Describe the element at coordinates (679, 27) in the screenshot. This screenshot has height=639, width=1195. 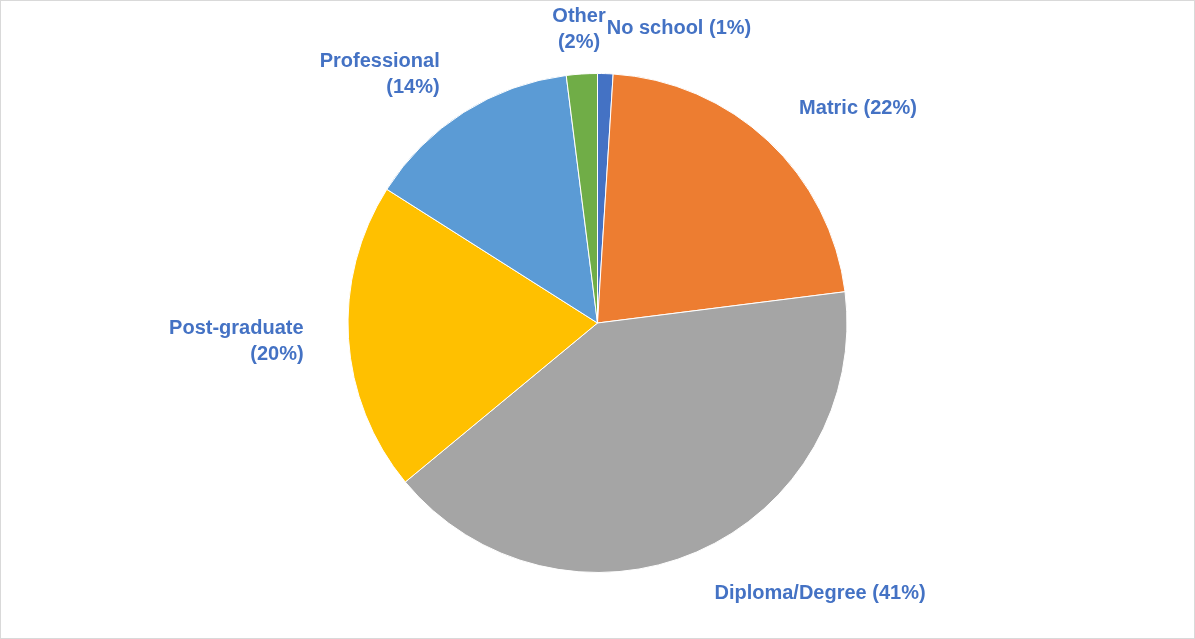
I see `slice-label: No school (1%)` at that location.